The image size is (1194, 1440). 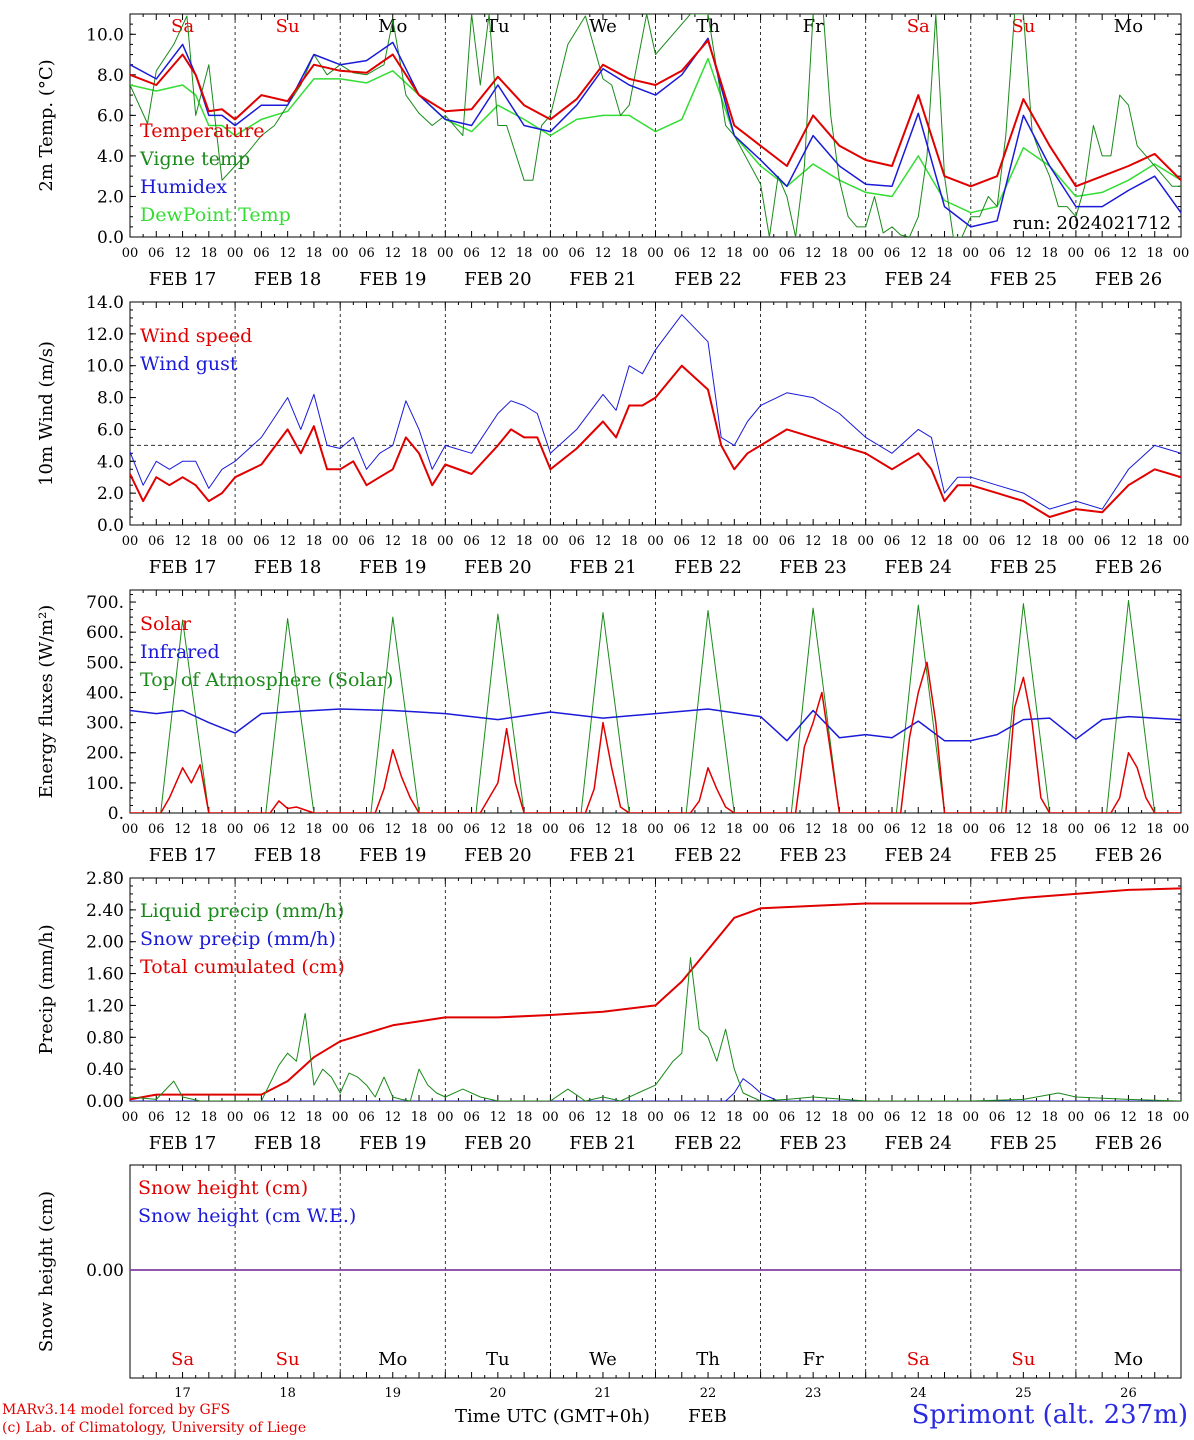 I want to click on y-tick-label: 4.0, so click(x=110, y=157).